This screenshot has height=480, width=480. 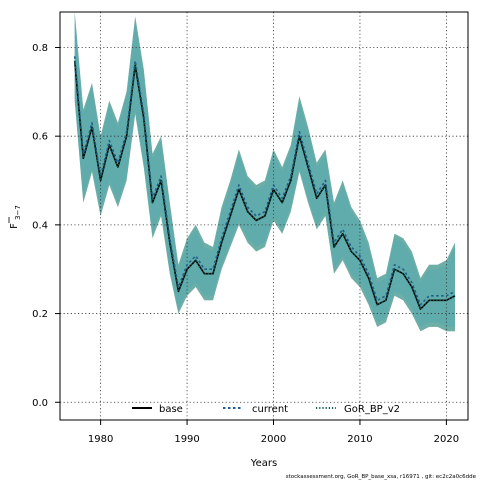 What do you see at coordinates (40, 403) in the screenshot?
I see `y-tick-label: 0.0` at bounding box center [40, 403].